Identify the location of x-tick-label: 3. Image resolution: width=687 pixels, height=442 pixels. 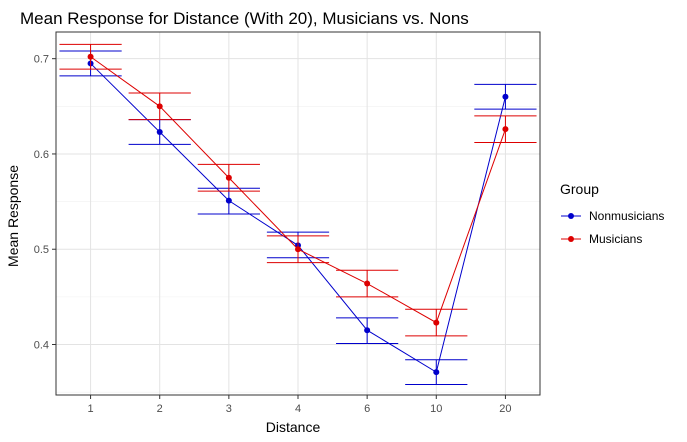
(229, 409).